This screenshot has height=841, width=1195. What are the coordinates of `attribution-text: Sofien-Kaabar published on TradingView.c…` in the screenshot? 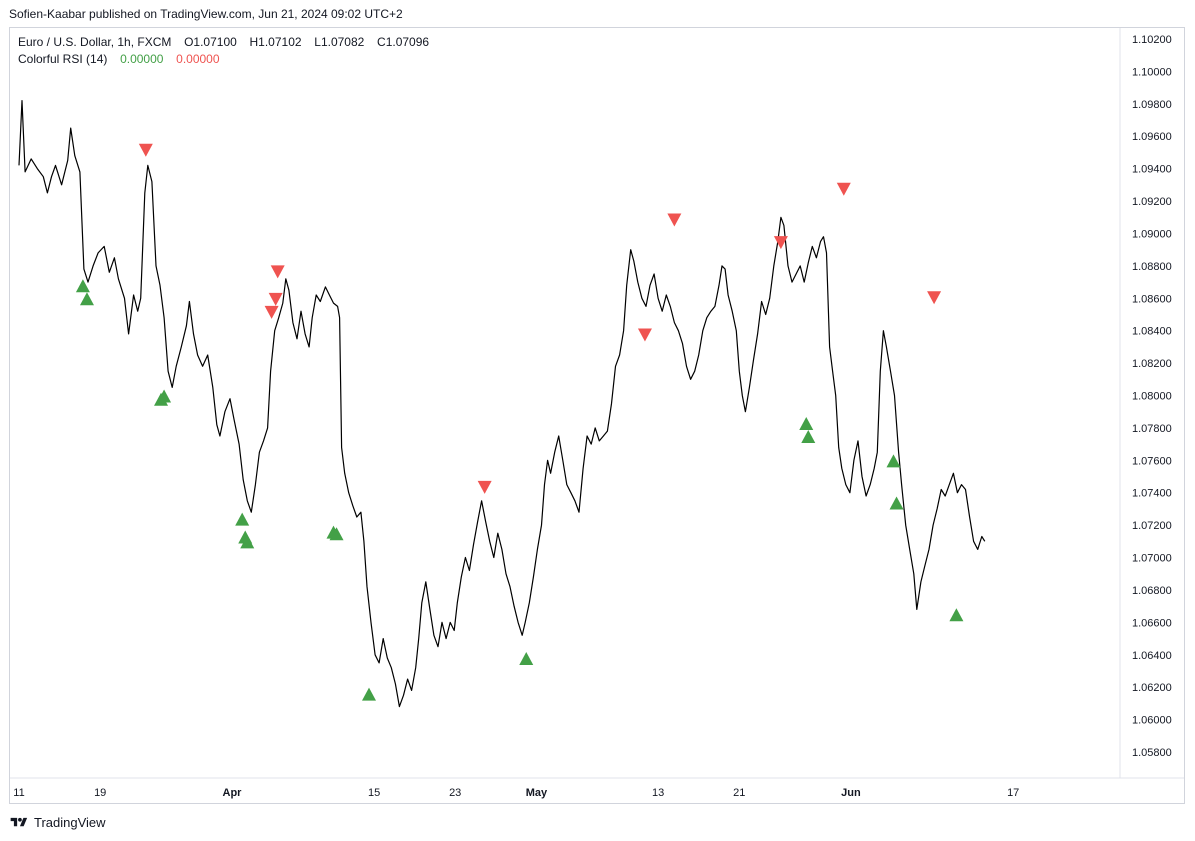 It's located at (206, 14).